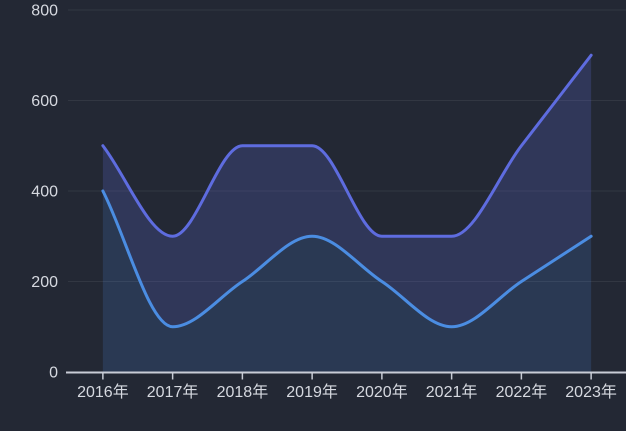  What do you see at coordinates (44, 101) in the screenshot?
I see `y-axis-label: 600` at bounding box center [44, 101].